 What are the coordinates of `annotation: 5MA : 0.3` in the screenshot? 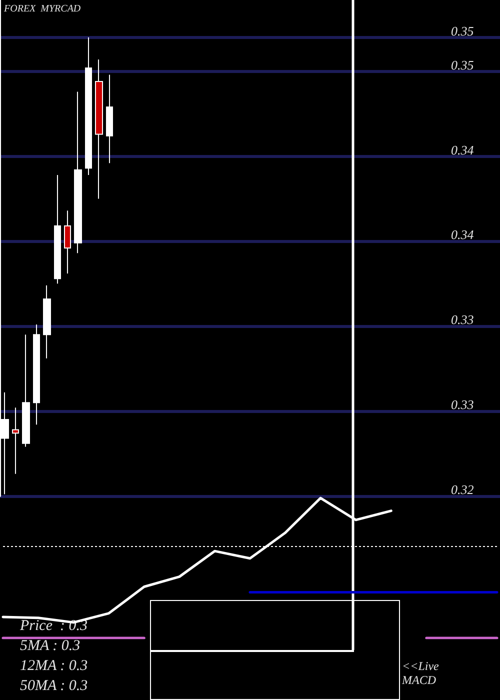 It's located at (50, 646).